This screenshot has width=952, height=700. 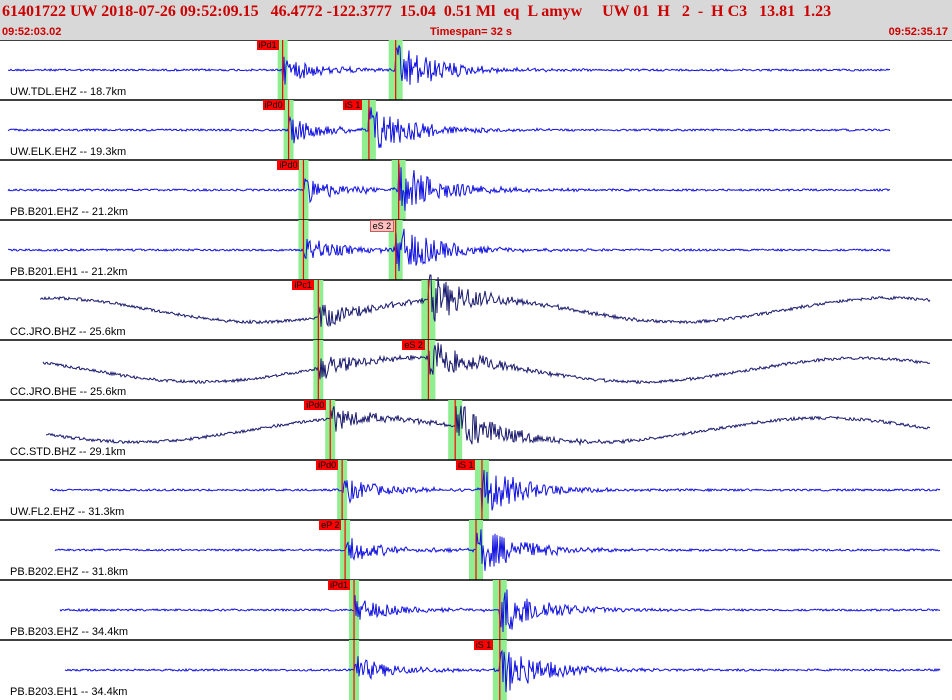 I want to click on trace-label: UW.ELK.EHZ -- 19.3km, so click(x=68, y=152).